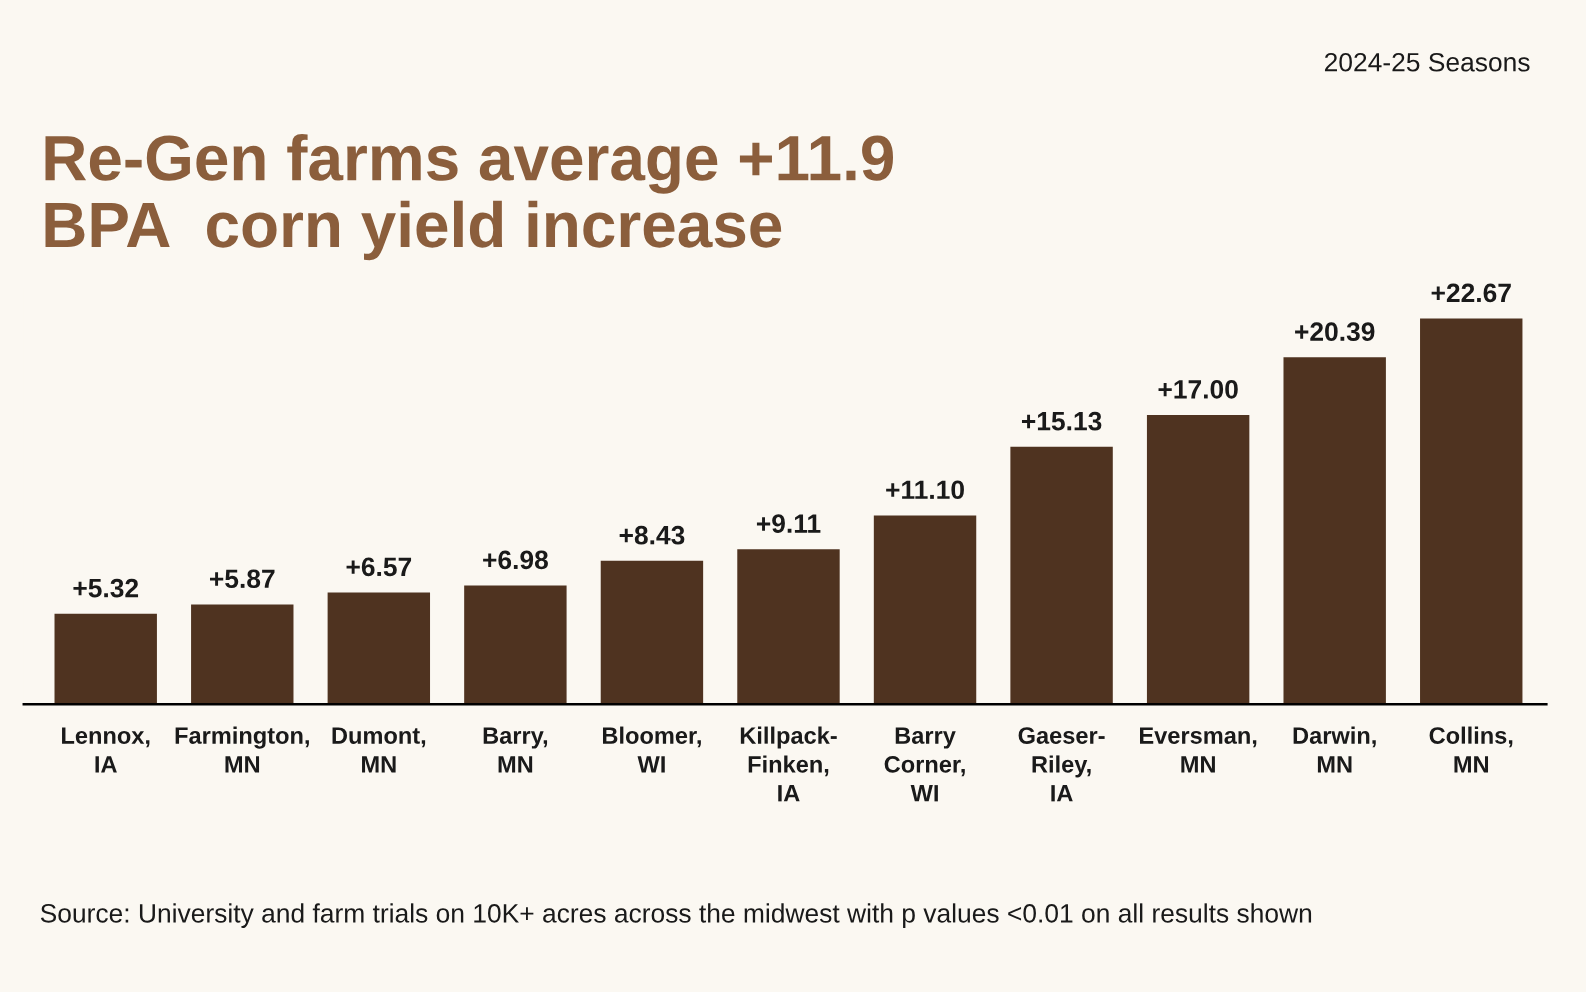  Describe the element at coordinates (1335, 332) in the screenshot. I see `data-label: +20.39` at that location.